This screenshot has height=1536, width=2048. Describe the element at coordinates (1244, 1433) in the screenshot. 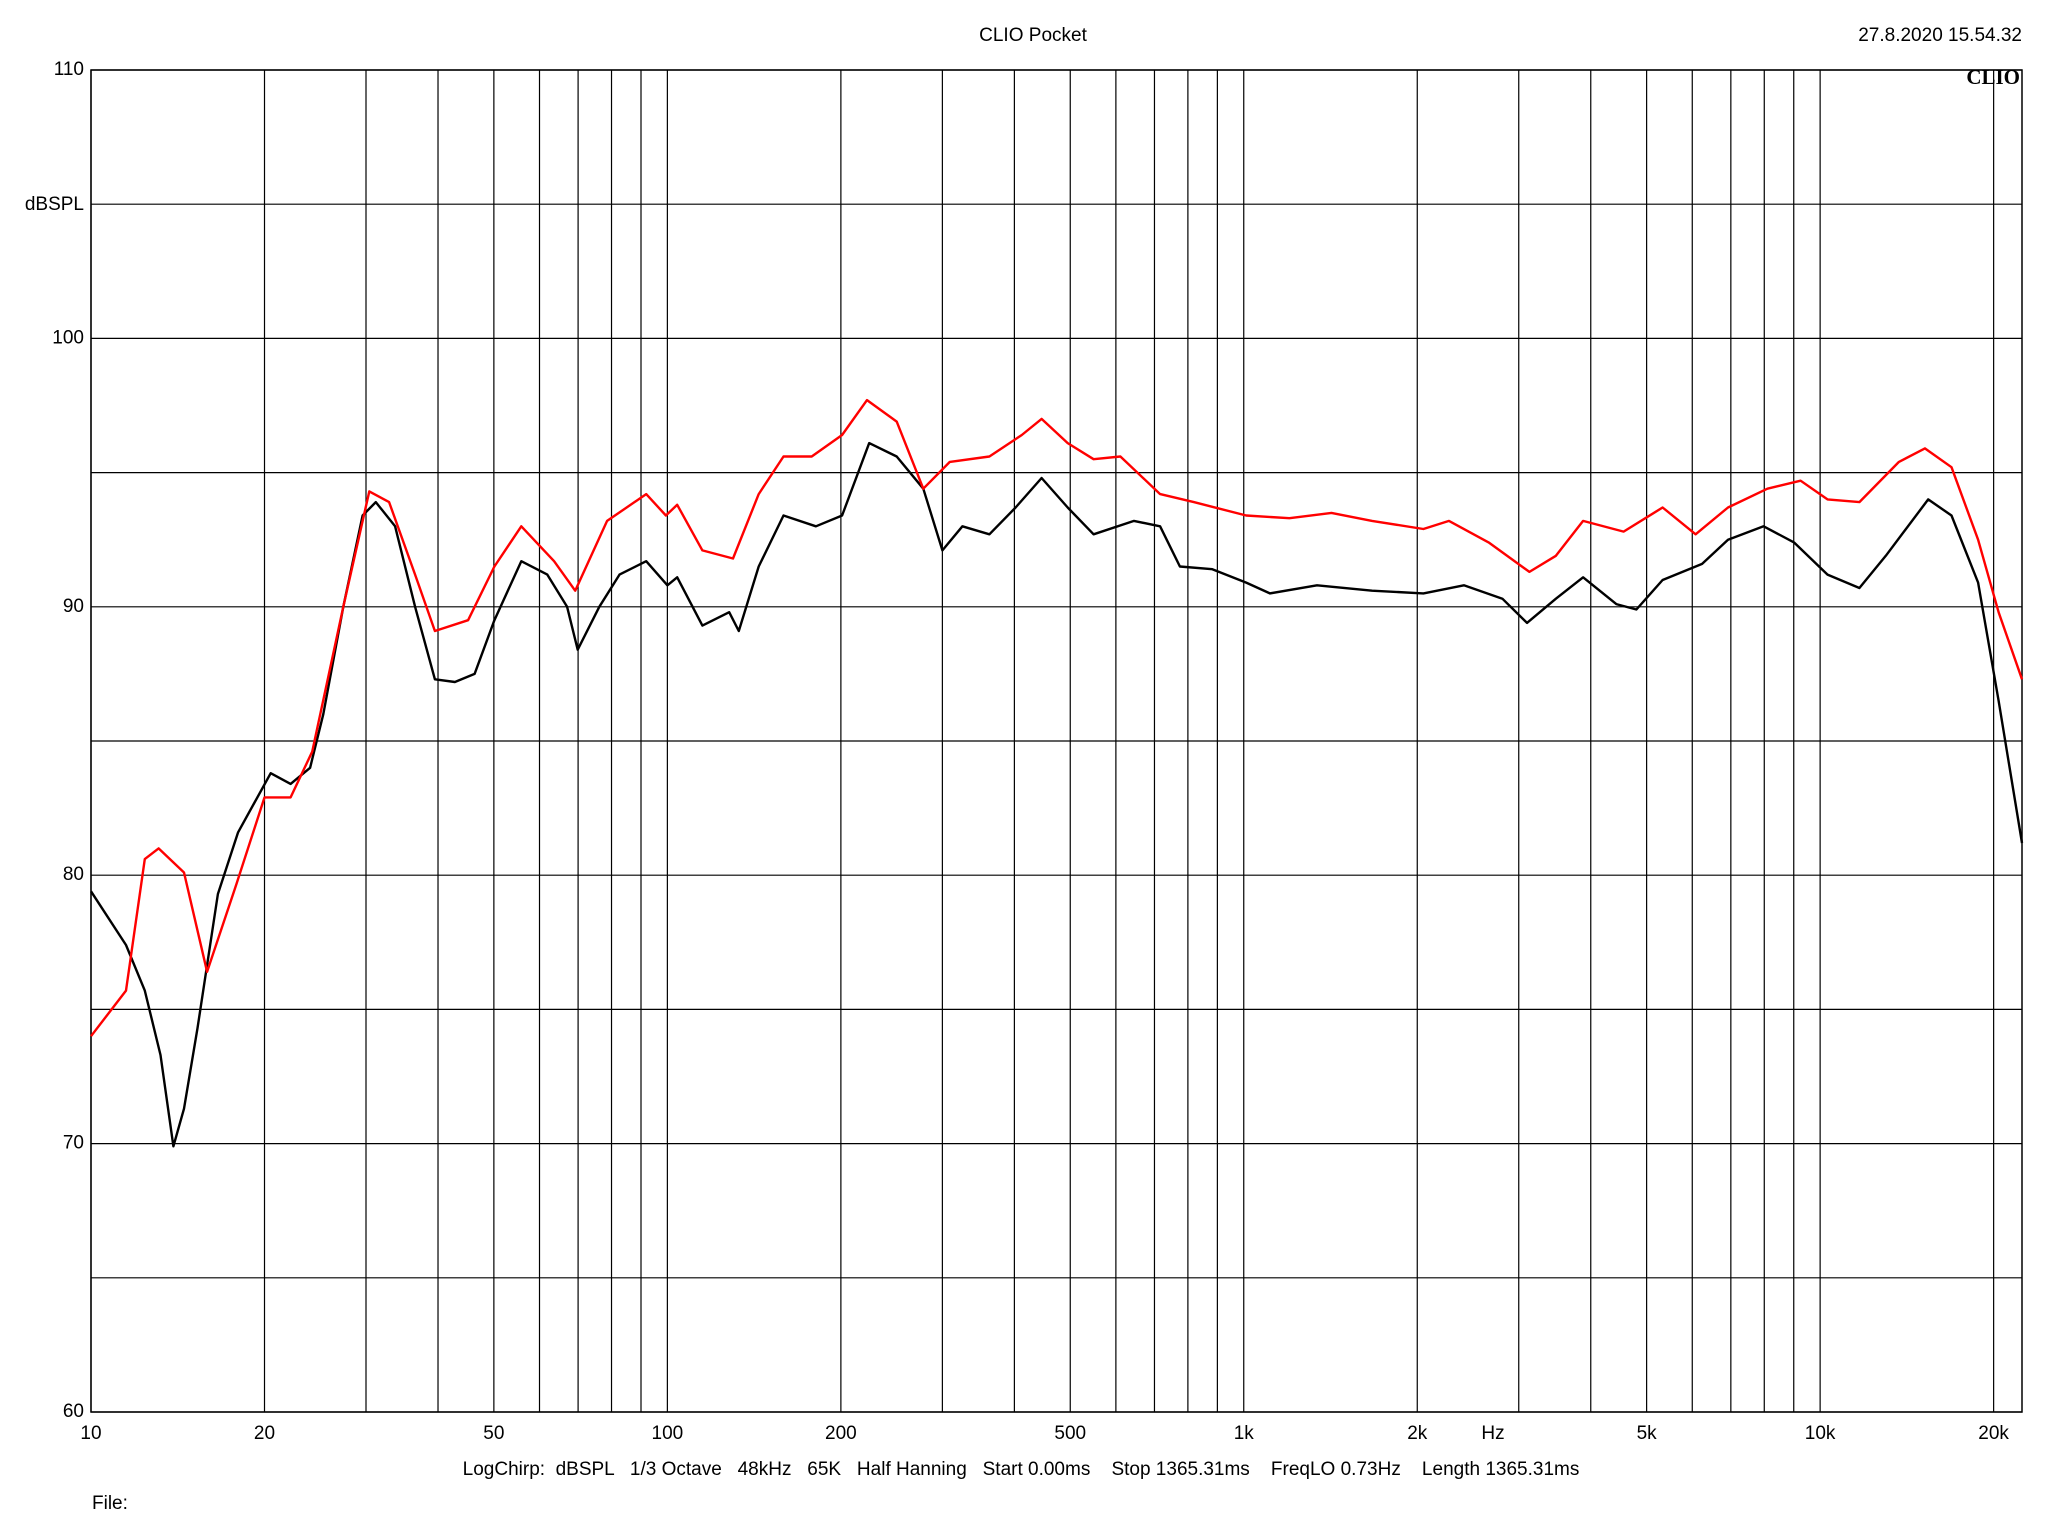

I see `x-tick-label: 1k` at that location.